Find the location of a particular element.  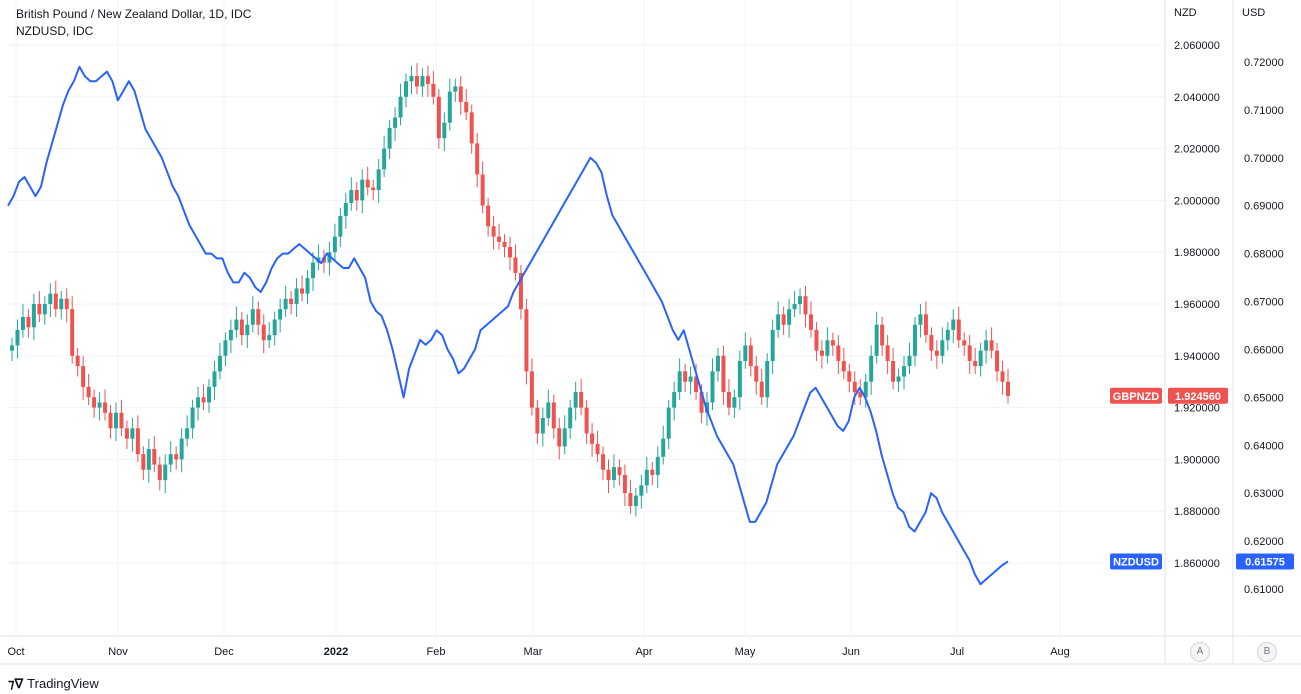

svg-text: 1.924560 is located at coordinates (1198, 397).